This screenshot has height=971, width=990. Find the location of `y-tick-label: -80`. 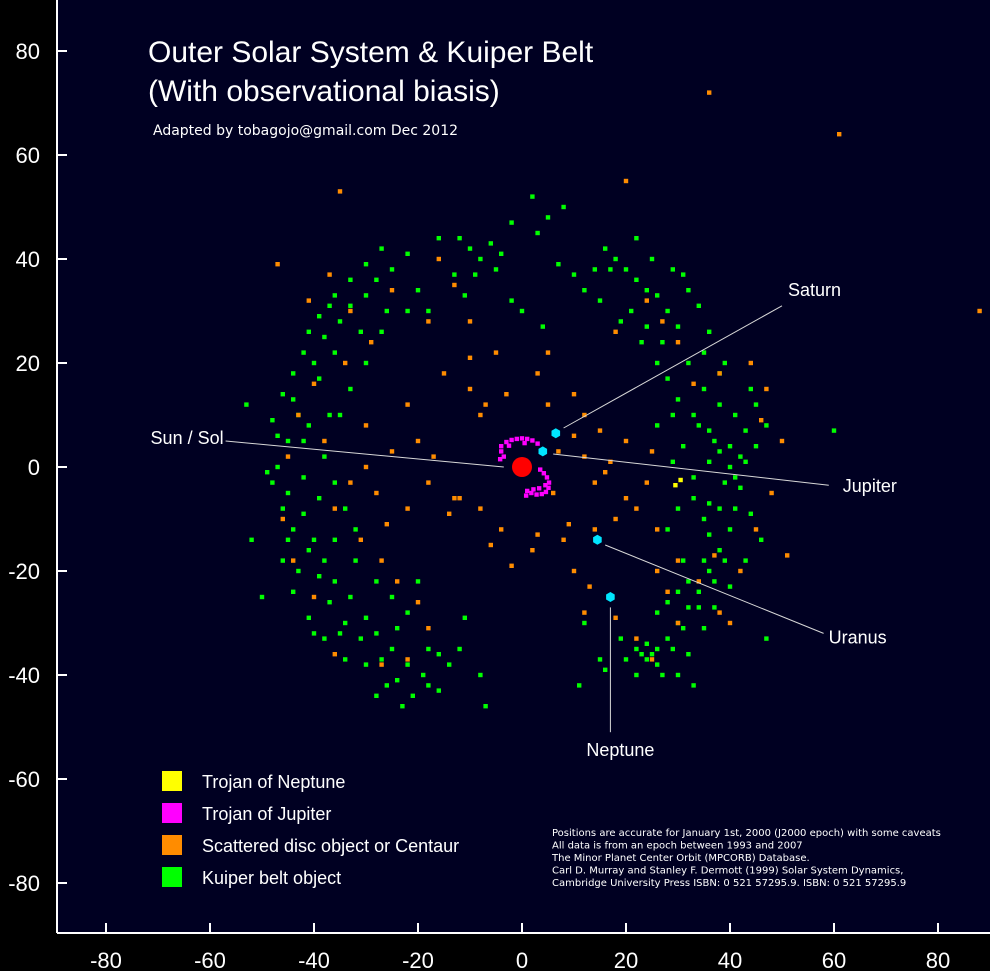

y-tick-label: -80 is located at coordinates (24, 883).